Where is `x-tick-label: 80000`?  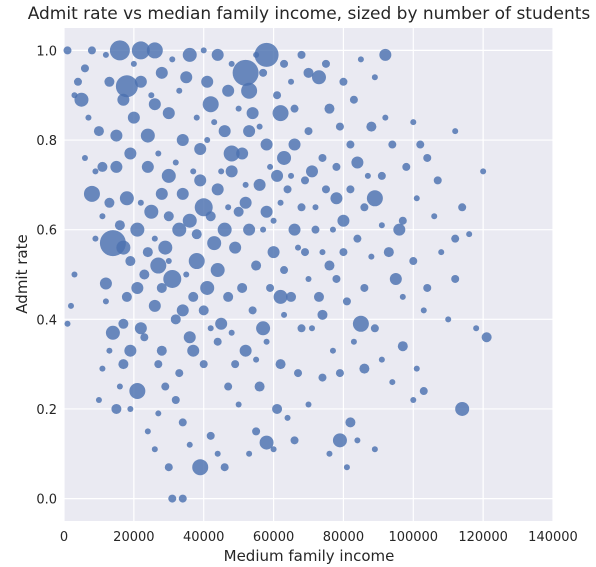
x-tick-label: 80000 is located at coordinates (343, 537).